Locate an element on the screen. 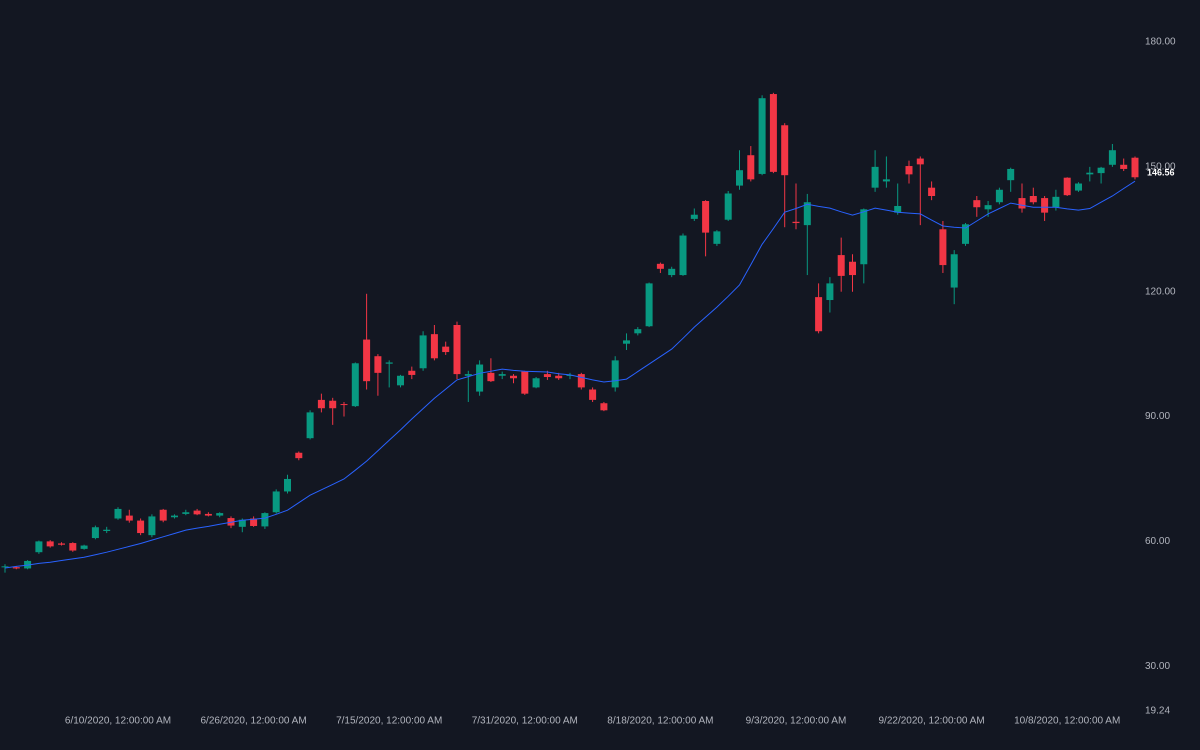  x-tick-label: 6/26/2020, 12:00:00 AM is located at coordinates (253, 721).